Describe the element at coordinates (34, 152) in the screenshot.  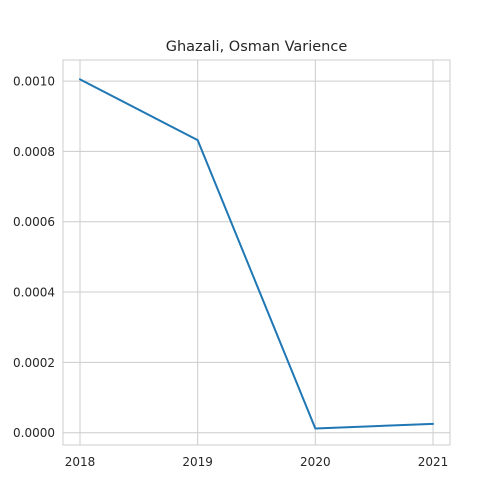
I see `y-tick-label: 0.0008` at that location.